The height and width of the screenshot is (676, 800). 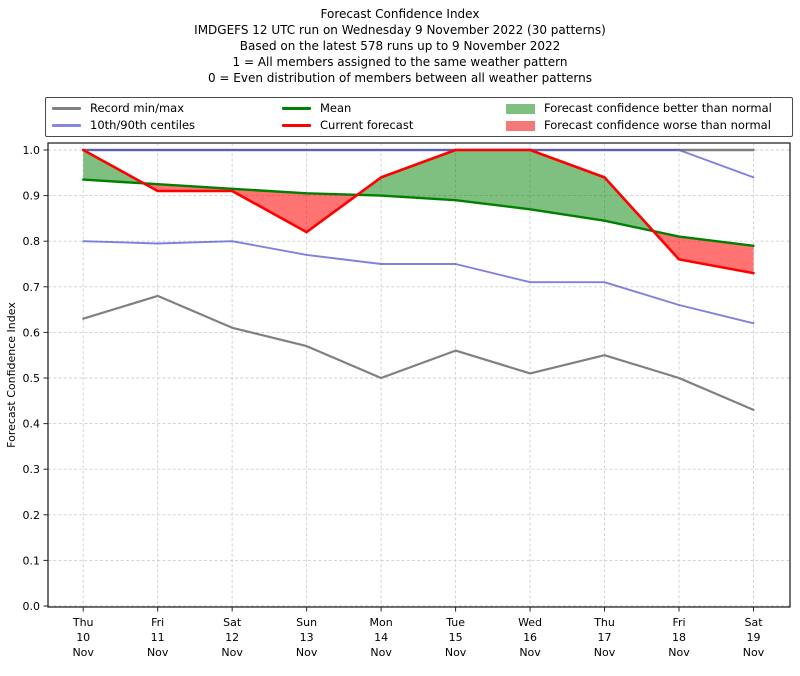 I want to click on fill-better-region, so click(x=505, y=191).